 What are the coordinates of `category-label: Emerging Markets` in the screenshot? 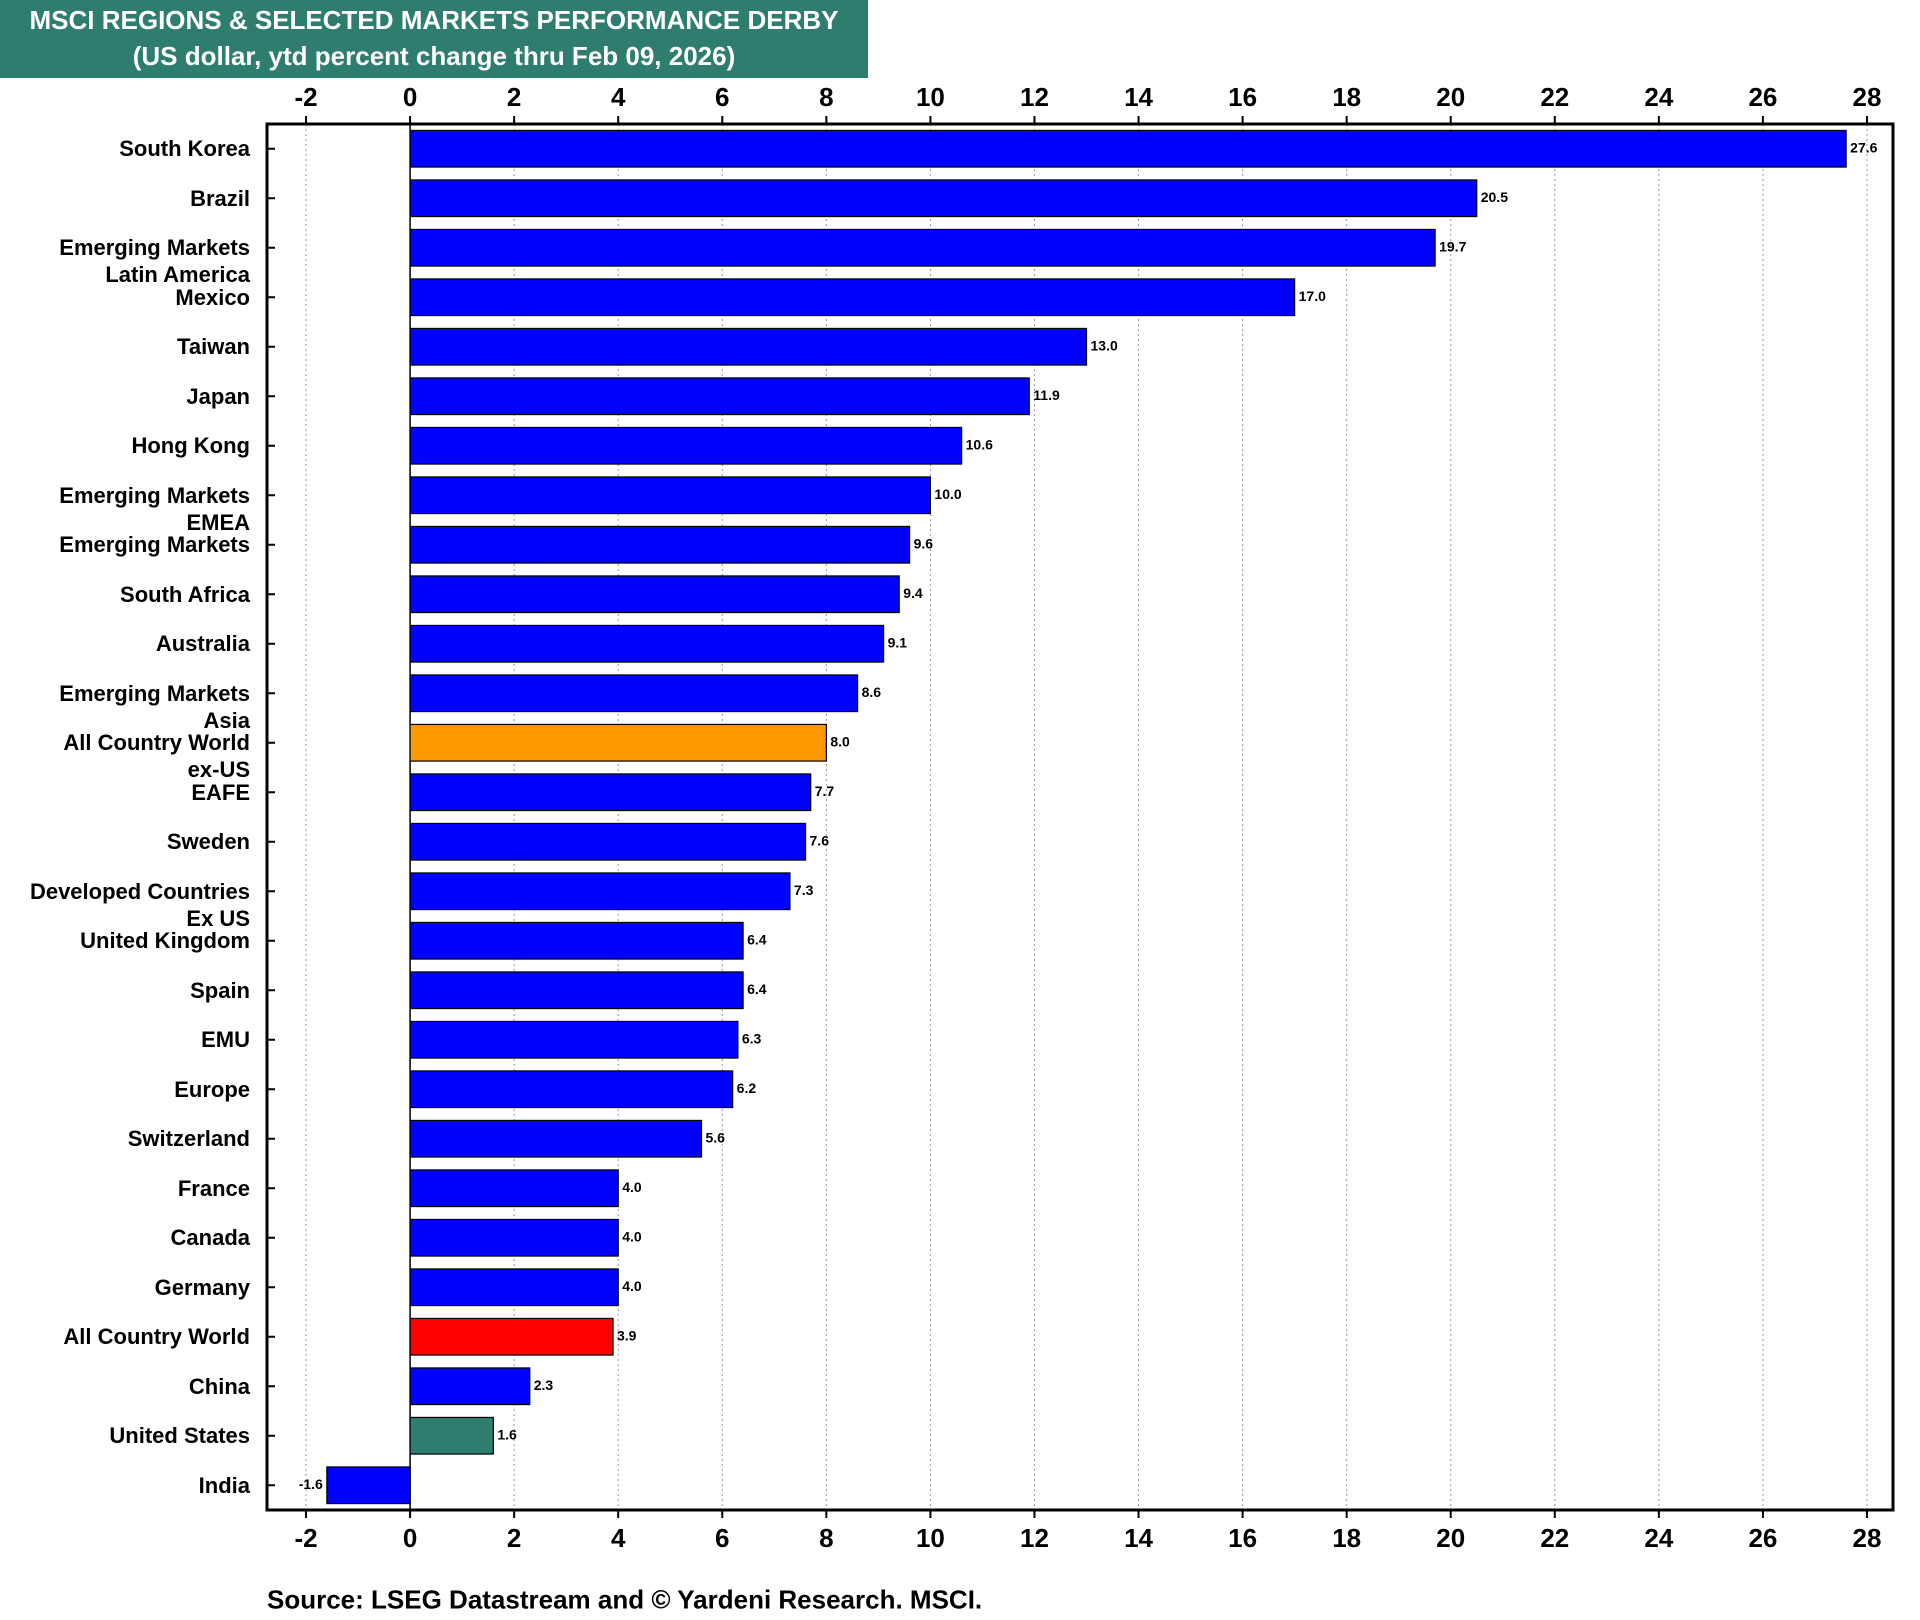 It's located at (154, 545).